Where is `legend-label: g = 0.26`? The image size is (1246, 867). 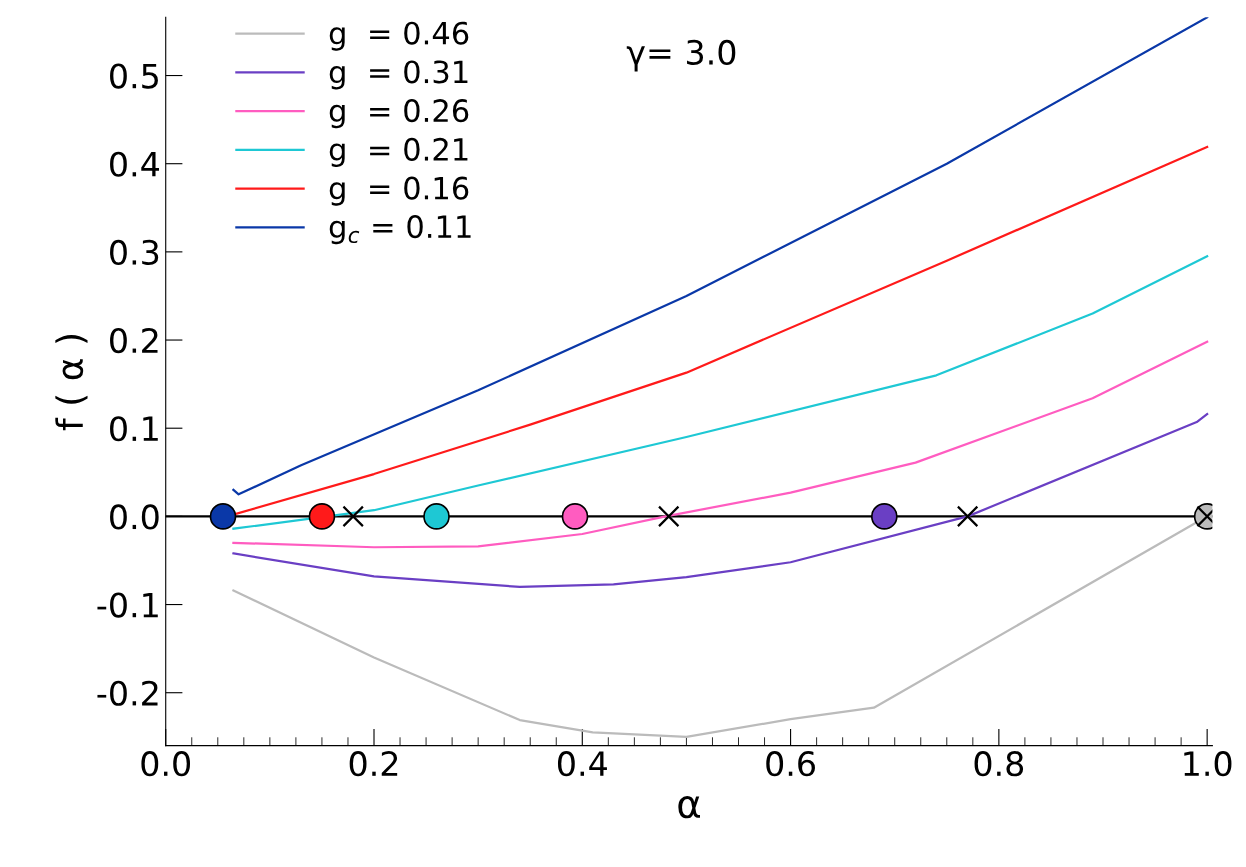
legend-label: g = 0.26 is located at coordinates (399, 114).